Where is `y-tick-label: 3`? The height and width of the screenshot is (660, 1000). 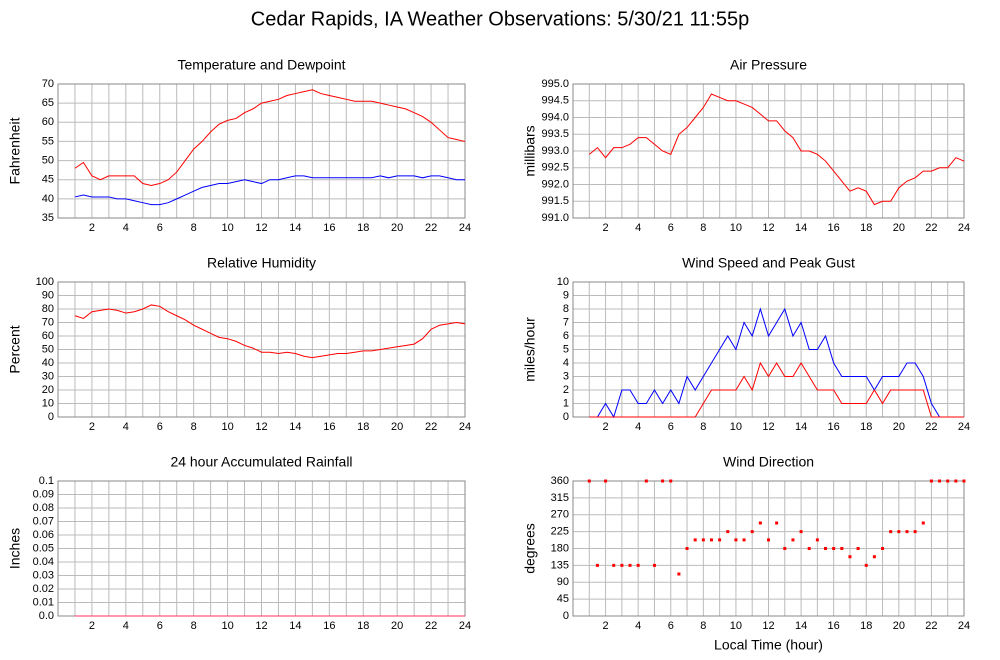
y-tick-label: 3 is located at coordinates (566, 376).